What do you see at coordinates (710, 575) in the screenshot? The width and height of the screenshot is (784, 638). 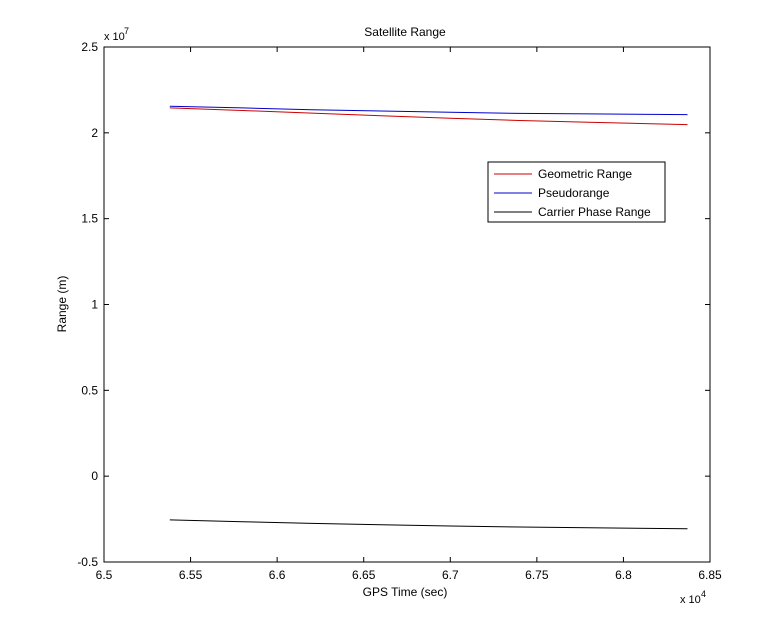 I see `x-tick-label: 6.85` at bounding box center [710, 575].